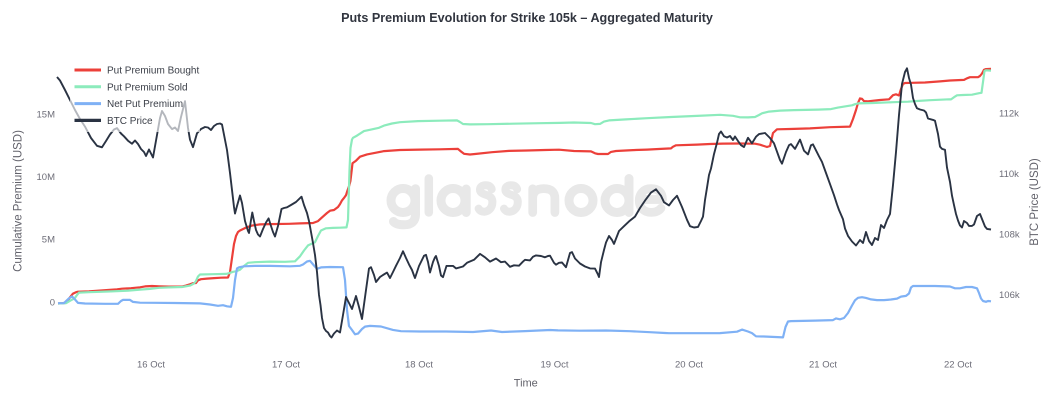  What do you see at coordinates (46, 114) in the screenshot?
I see `svg-text: 15M` at bounding box center [46, 114].